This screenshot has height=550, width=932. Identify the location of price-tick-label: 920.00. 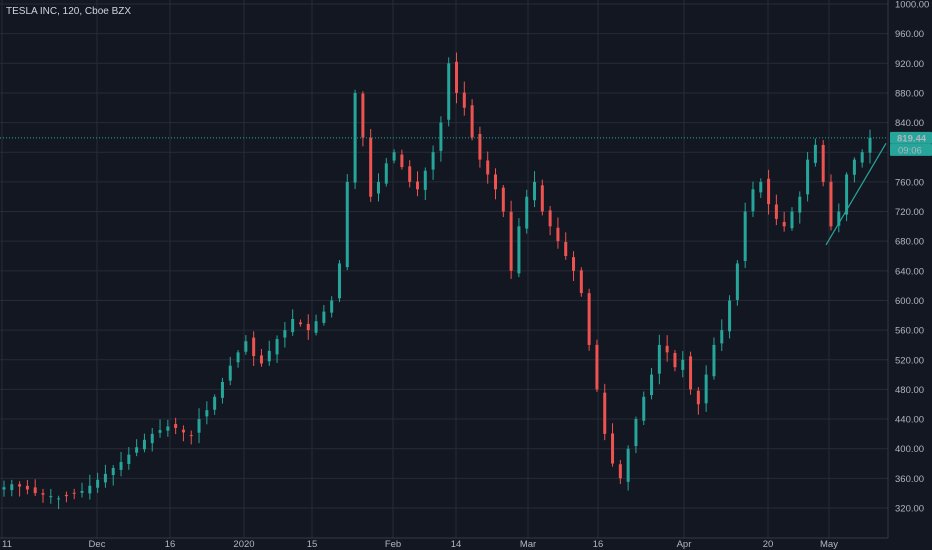
(909, 64).